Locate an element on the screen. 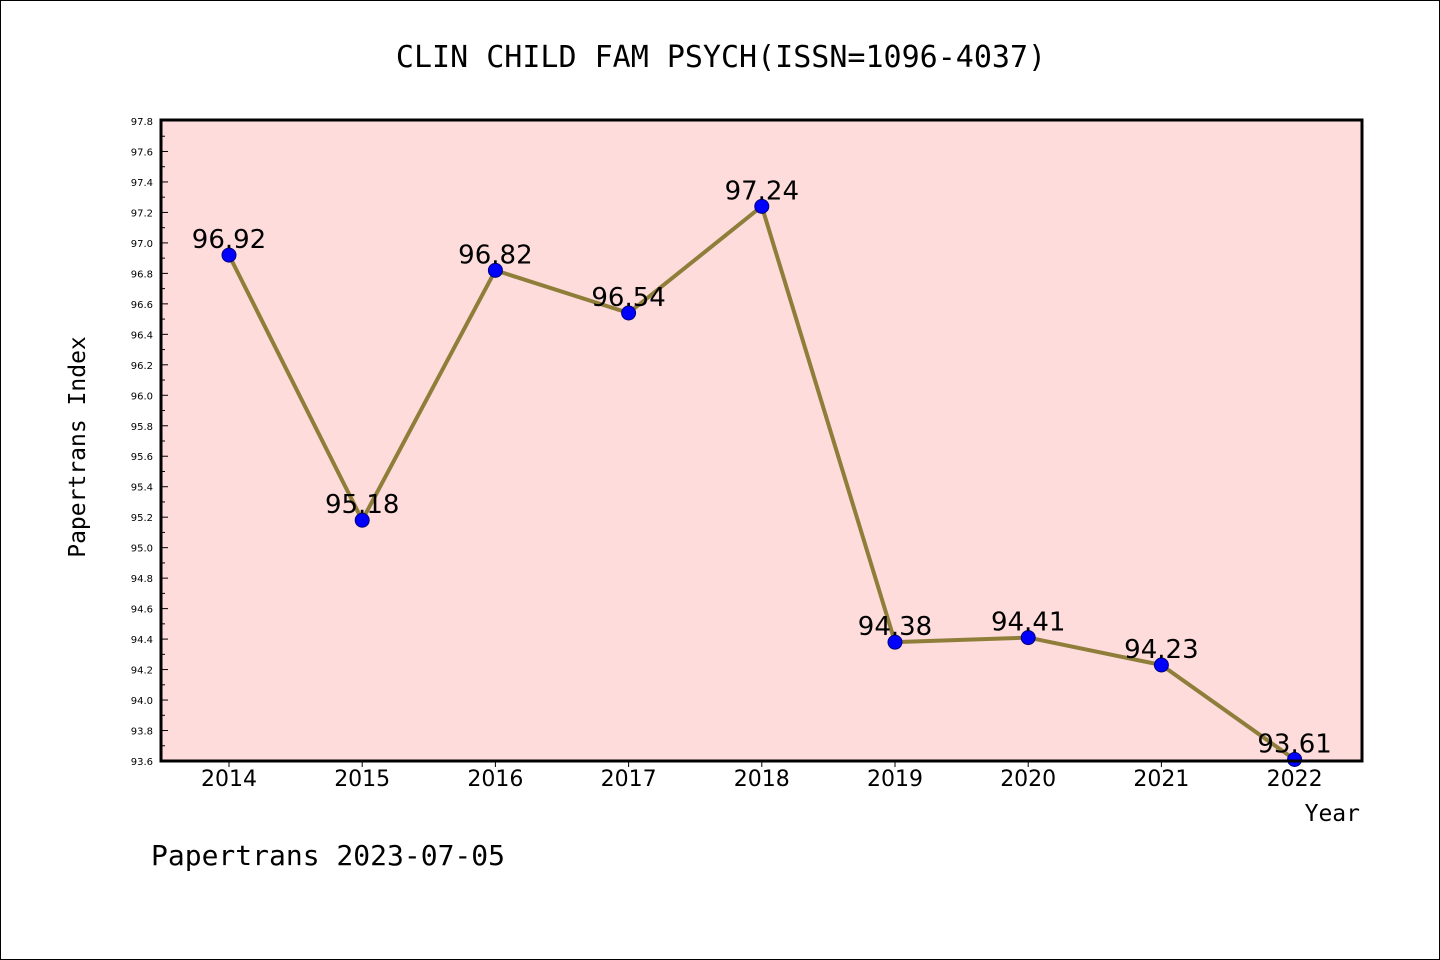  y-tick-label: 94.6 is located at coordinates (142, 610).